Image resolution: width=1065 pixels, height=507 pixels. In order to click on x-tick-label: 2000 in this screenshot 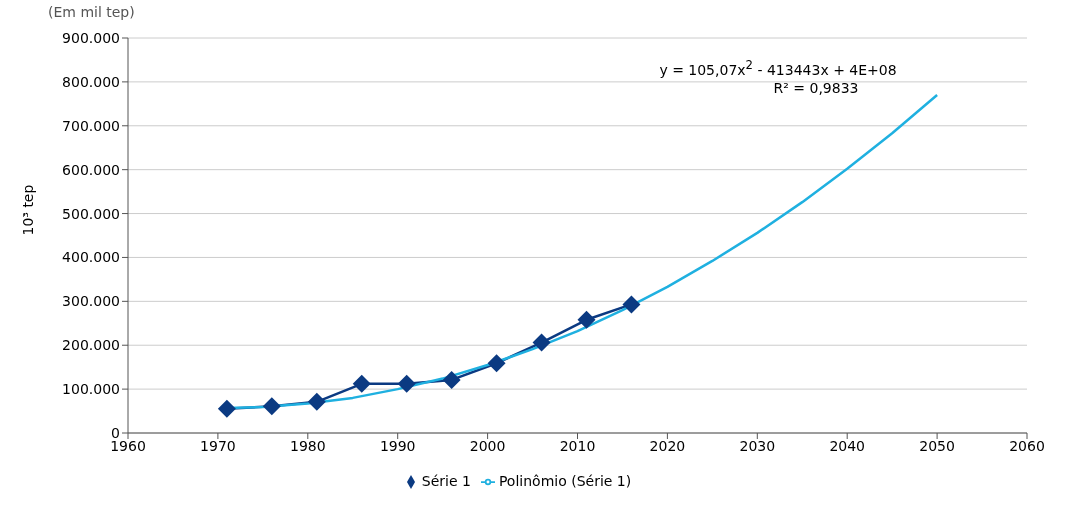, I will do `click(487, 445)`.